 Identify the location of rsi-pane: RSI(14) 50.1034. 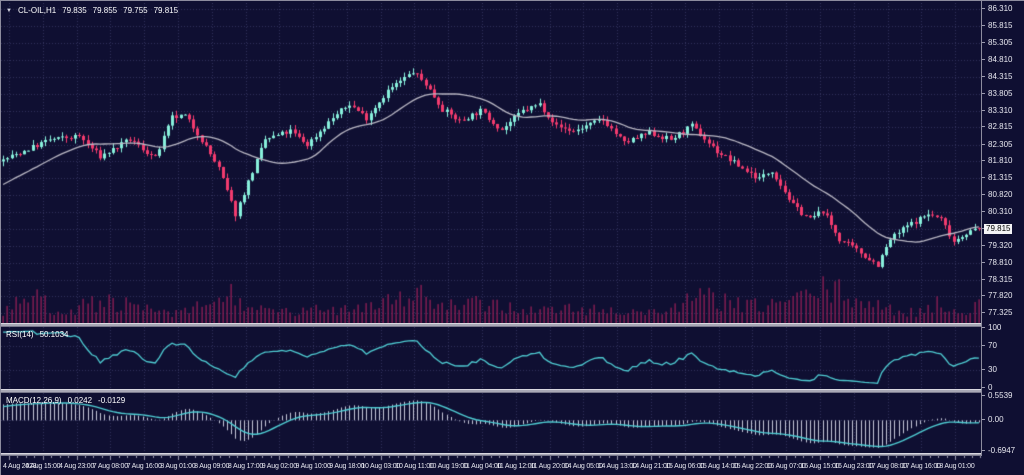
(491, 358).